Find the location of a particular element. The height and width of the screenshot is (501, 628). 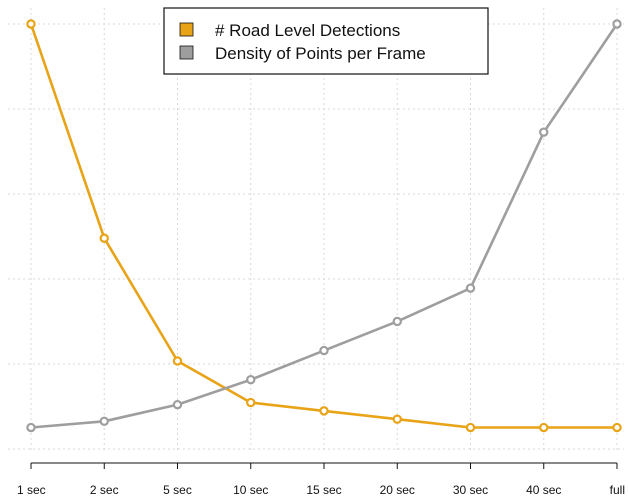

x-tick-label: 10 sec is located at coordinates (250, 490).